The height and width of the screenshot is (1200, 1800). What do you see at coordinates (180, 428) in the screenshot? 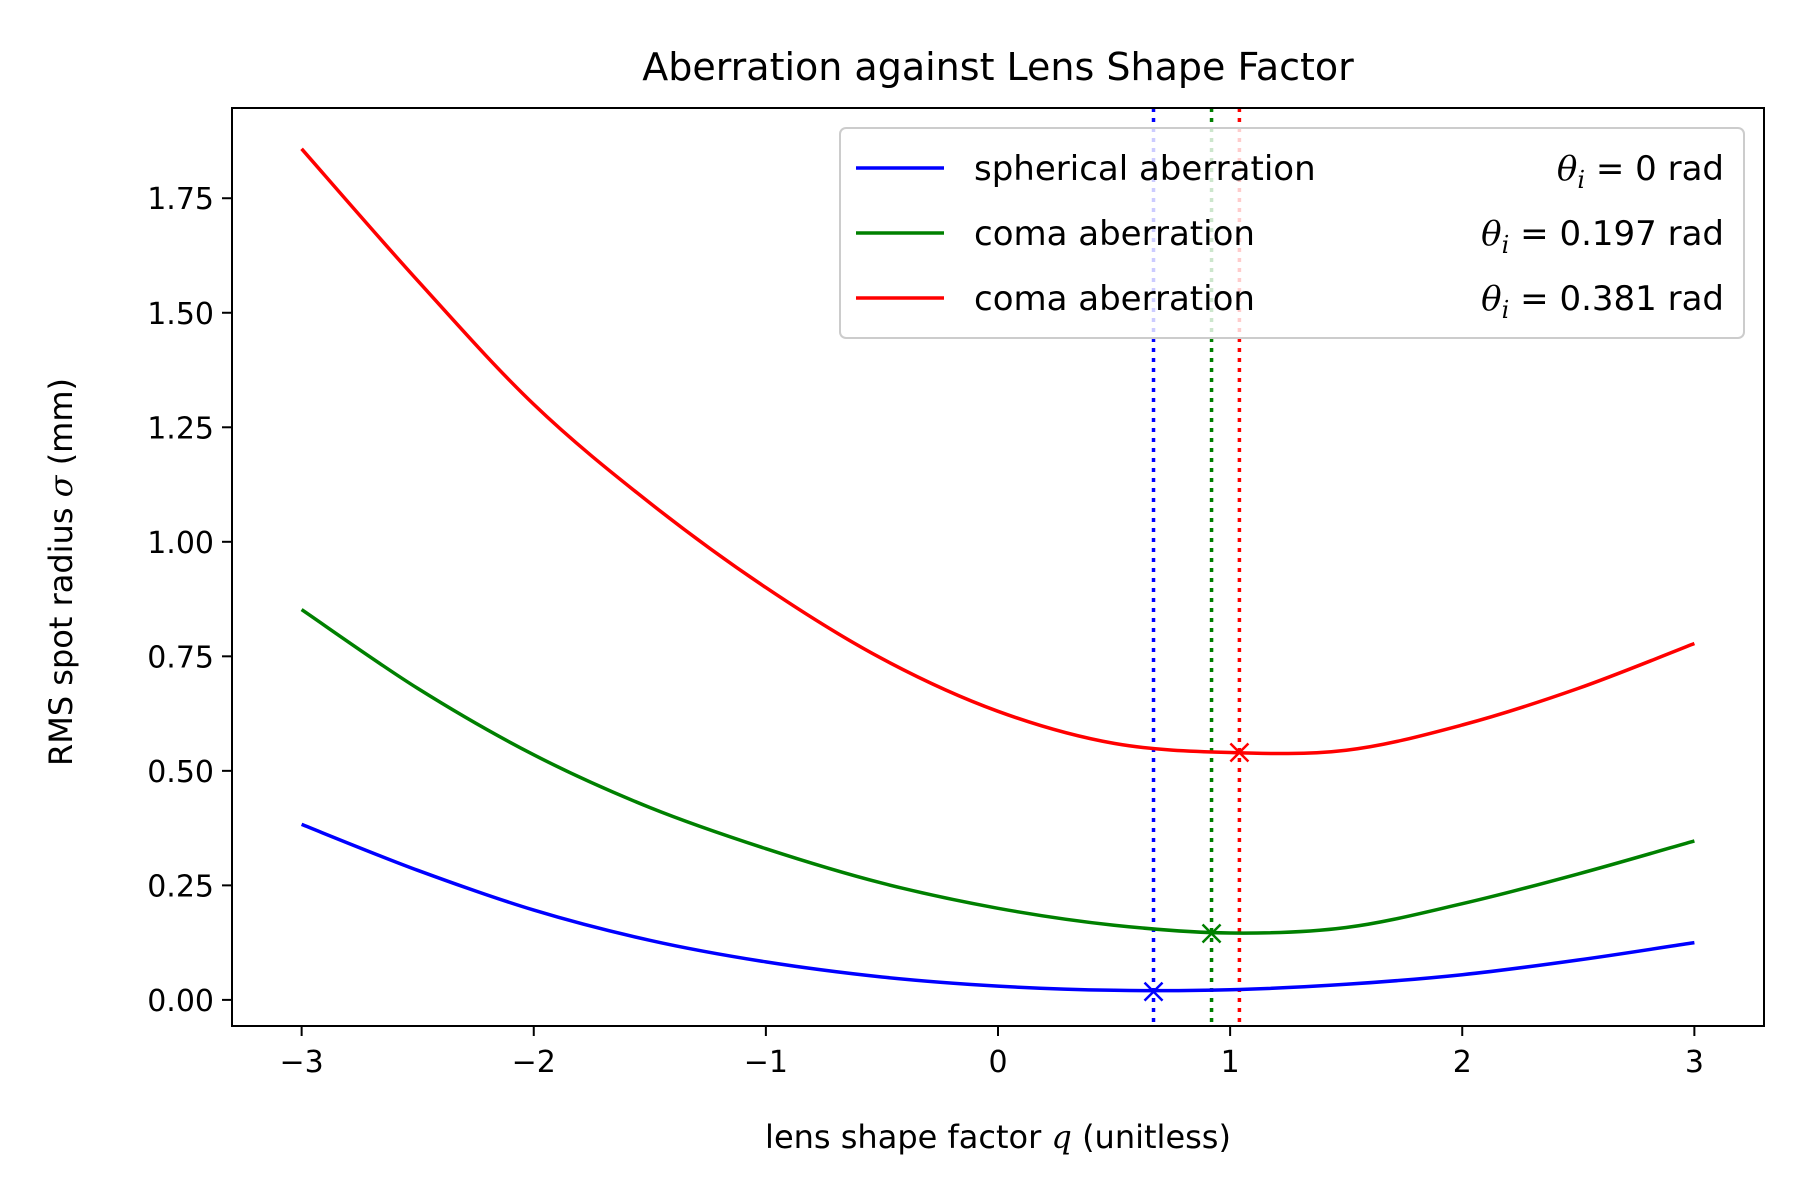
I see `y-tick-label-5: 1.25` at bounding box center [180, 428].